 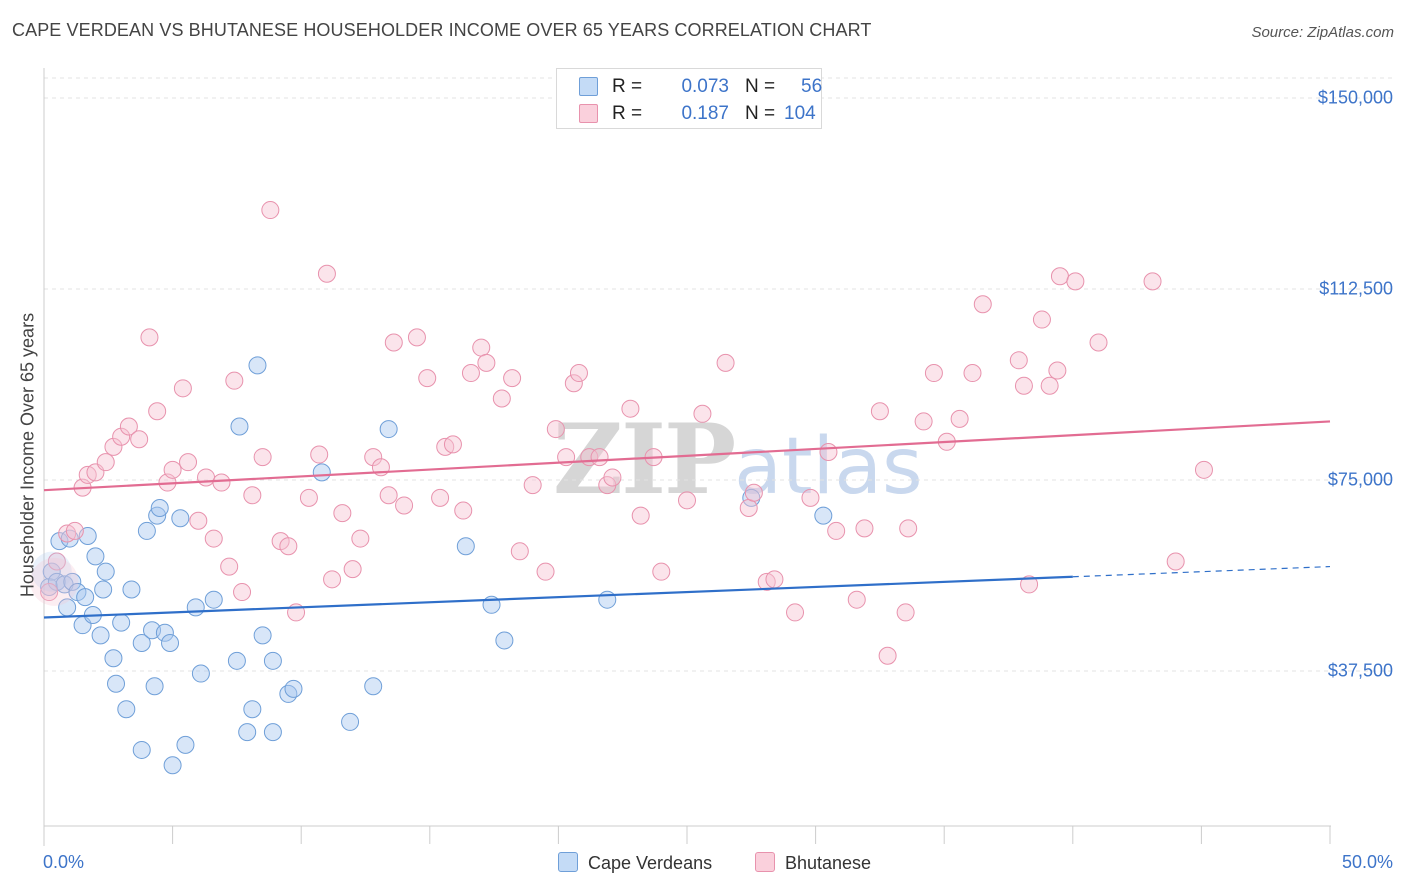 What do you see at coordinates (1201, 571) in the screenshot?
I see `cape-verdean-trend-extension` at bounding box center [1201, 571].